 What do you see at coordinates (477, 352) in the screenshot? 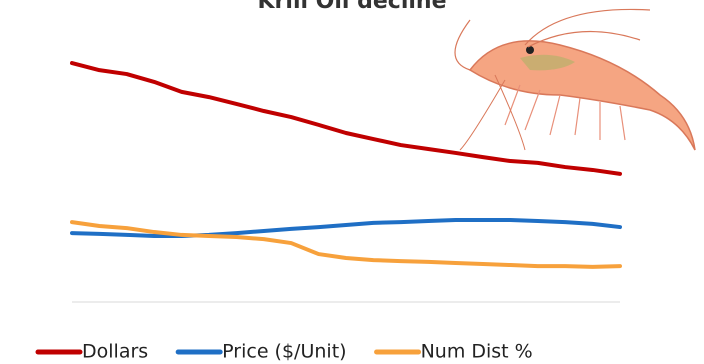
I see `legend-label: Num Dist %` at bounding box center [477, 352].